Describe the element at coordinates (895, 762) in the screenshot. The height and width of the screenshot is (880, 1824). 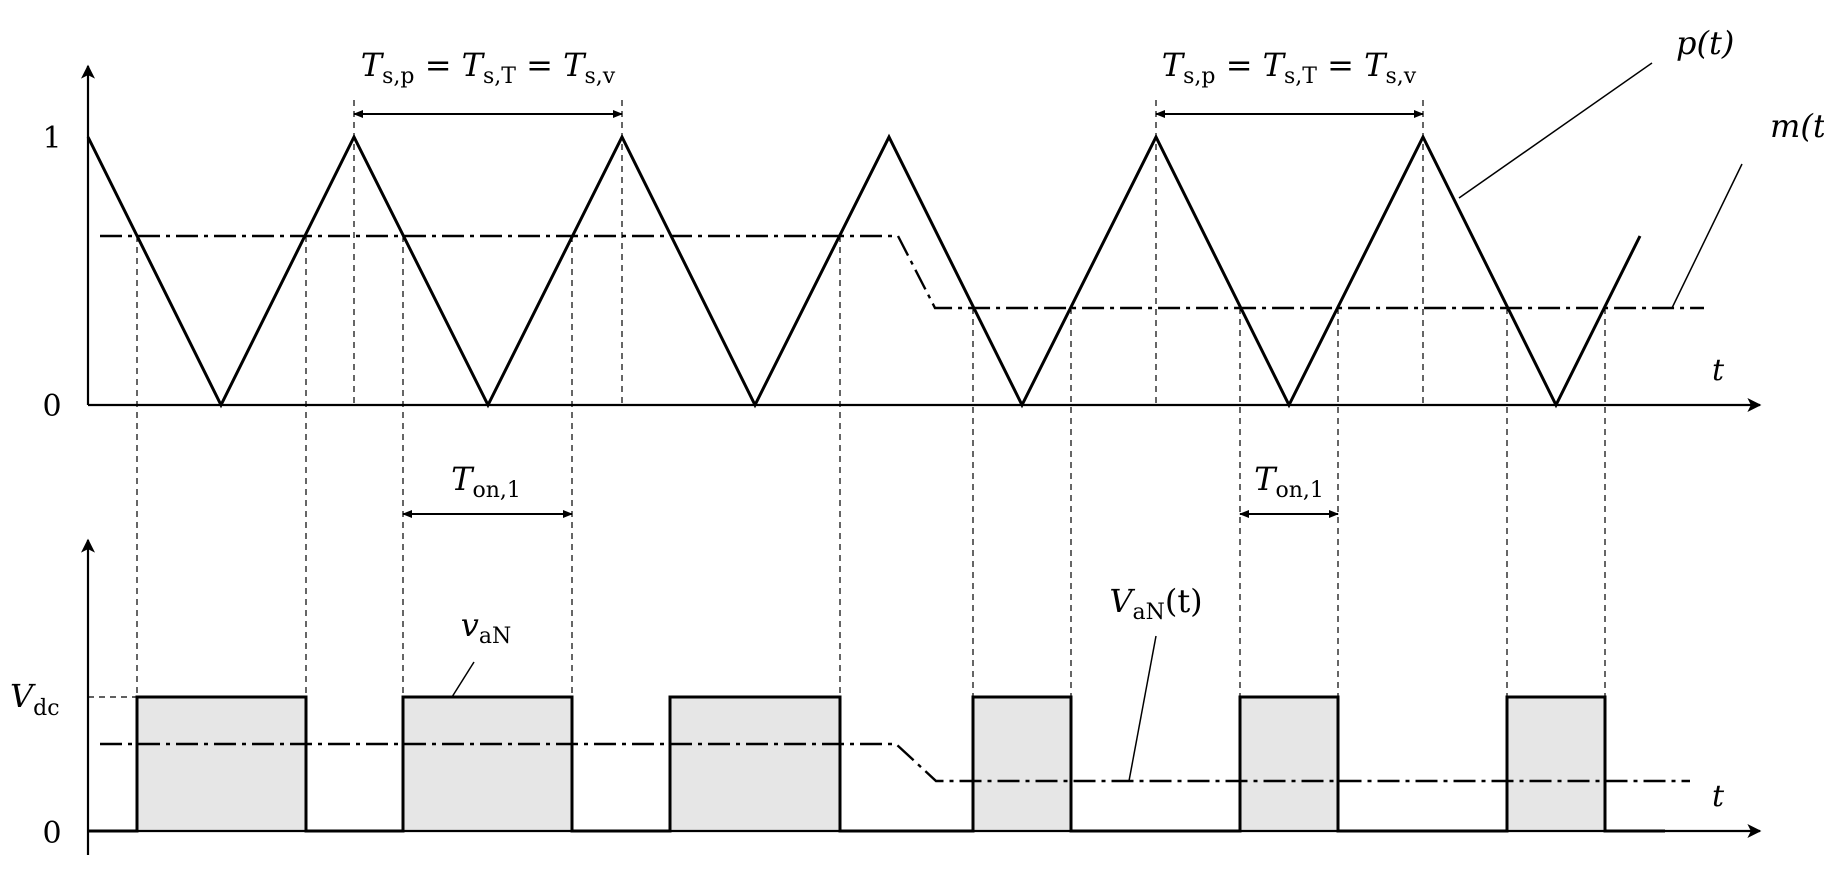
I see `average-waveform` at that location.